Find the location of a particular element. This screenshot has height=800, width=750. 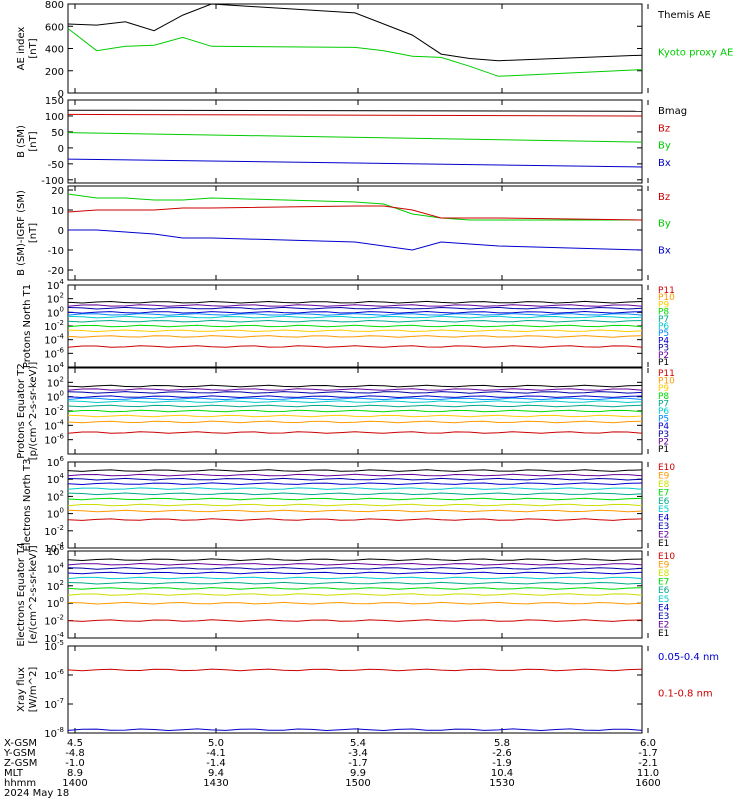

ephemeris-value: 9.9 is located at coordinates (358, 773).